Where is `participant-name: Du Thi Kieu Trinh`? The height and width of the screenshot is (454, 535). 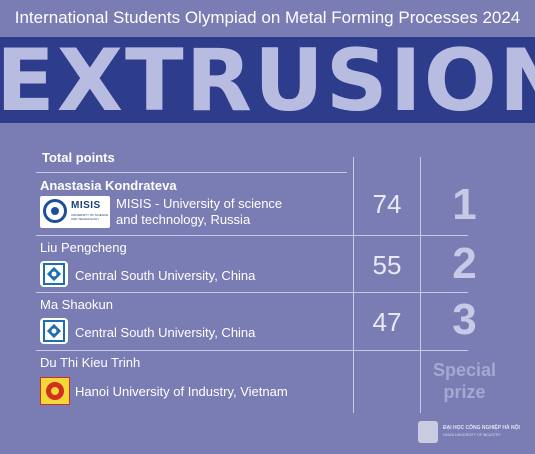
participant-name: Du Thi Kieu Trinh is located at coordinates (90, 362).